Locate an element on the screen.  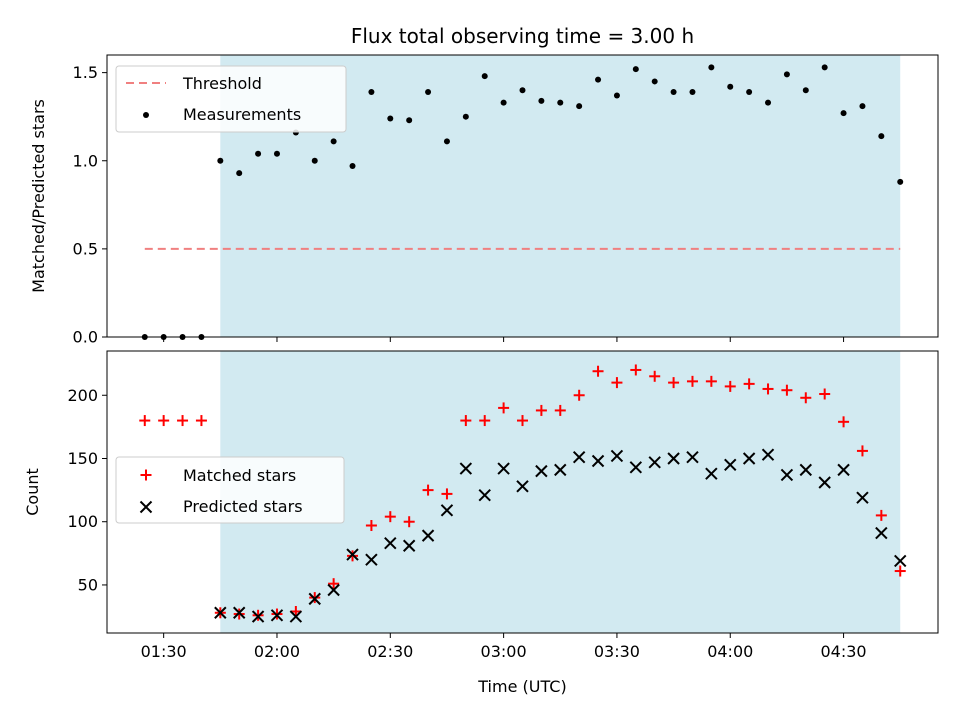
xtick-label: 02:00 is located at coordinates (277, 651).